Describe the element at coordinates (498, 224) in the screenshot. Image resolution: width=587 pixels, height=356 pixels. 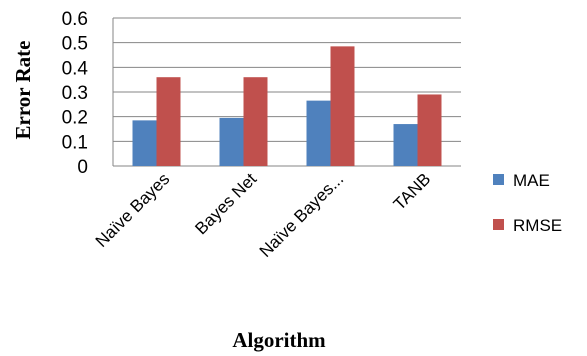
I see `legend-swatch-rmse` at that location.